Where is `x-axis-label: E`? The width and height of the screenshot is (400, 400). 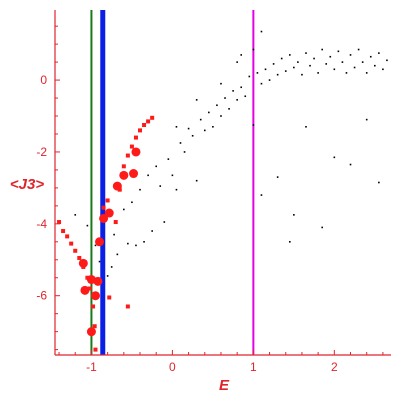
x-axis-label: E is located at coordinates (224, 385).